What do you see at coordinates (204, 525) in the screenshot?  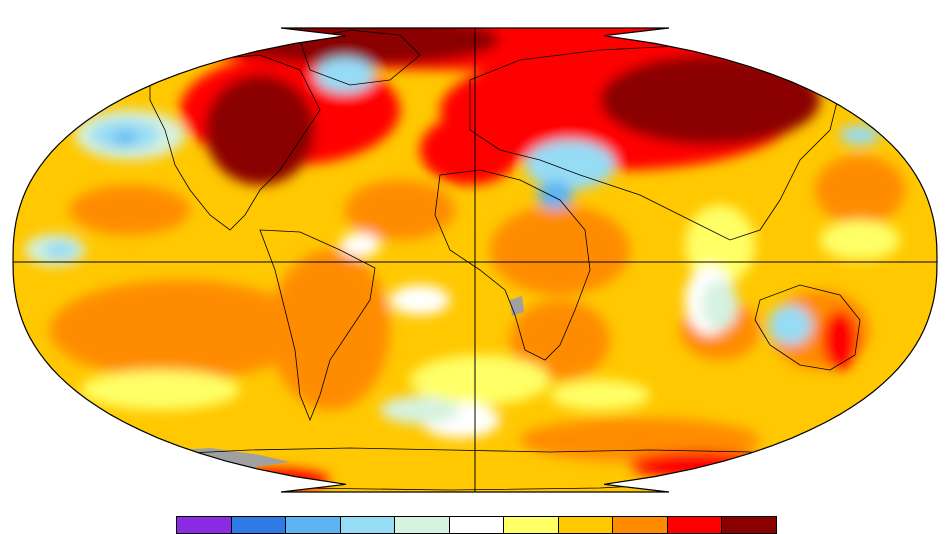 I see `legend-swatch-lowest` at bounding box center [204, 525].